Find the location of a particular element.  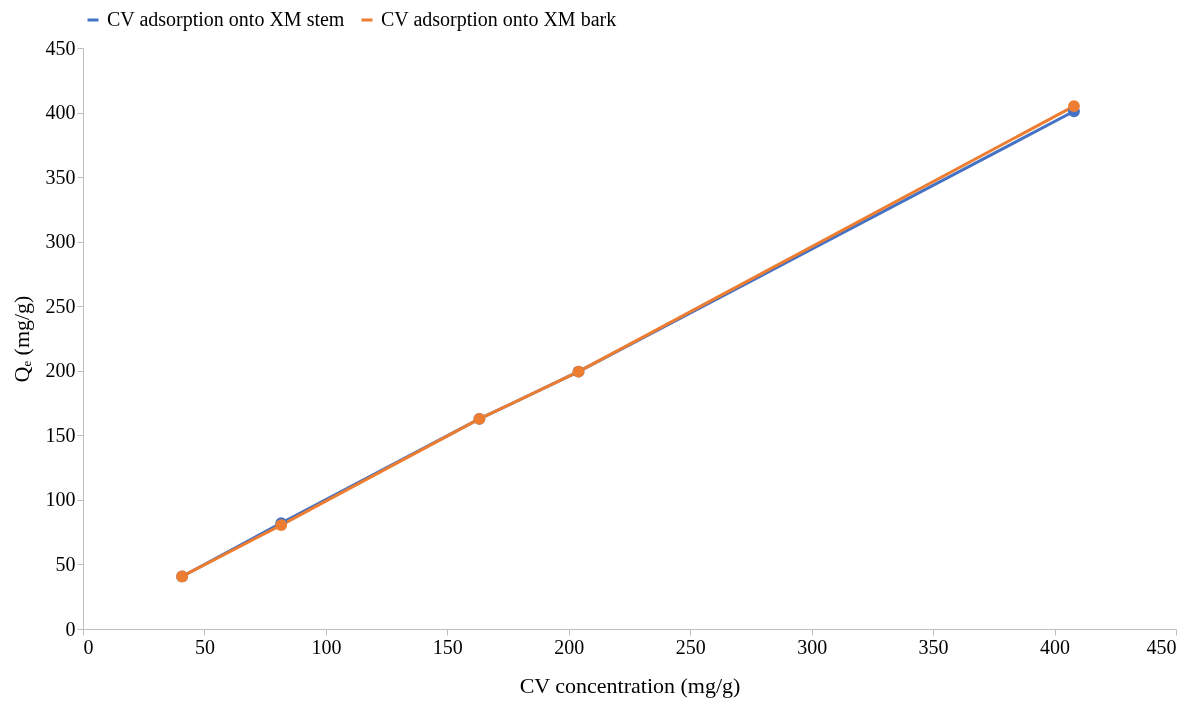

x-tick-label: 50 is located at coordinates (204, 646).